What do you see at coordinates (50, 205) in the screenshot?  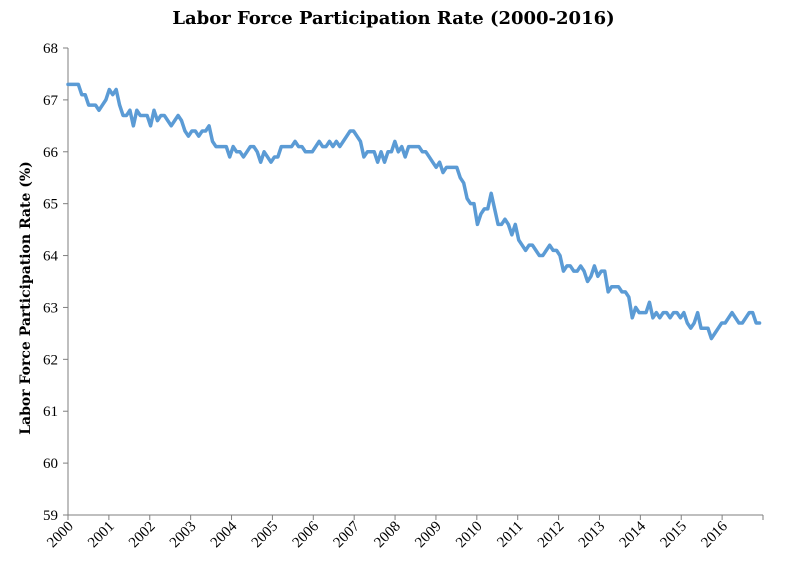 I see `y-tick-label: 65` at bounding box center [50, 205].